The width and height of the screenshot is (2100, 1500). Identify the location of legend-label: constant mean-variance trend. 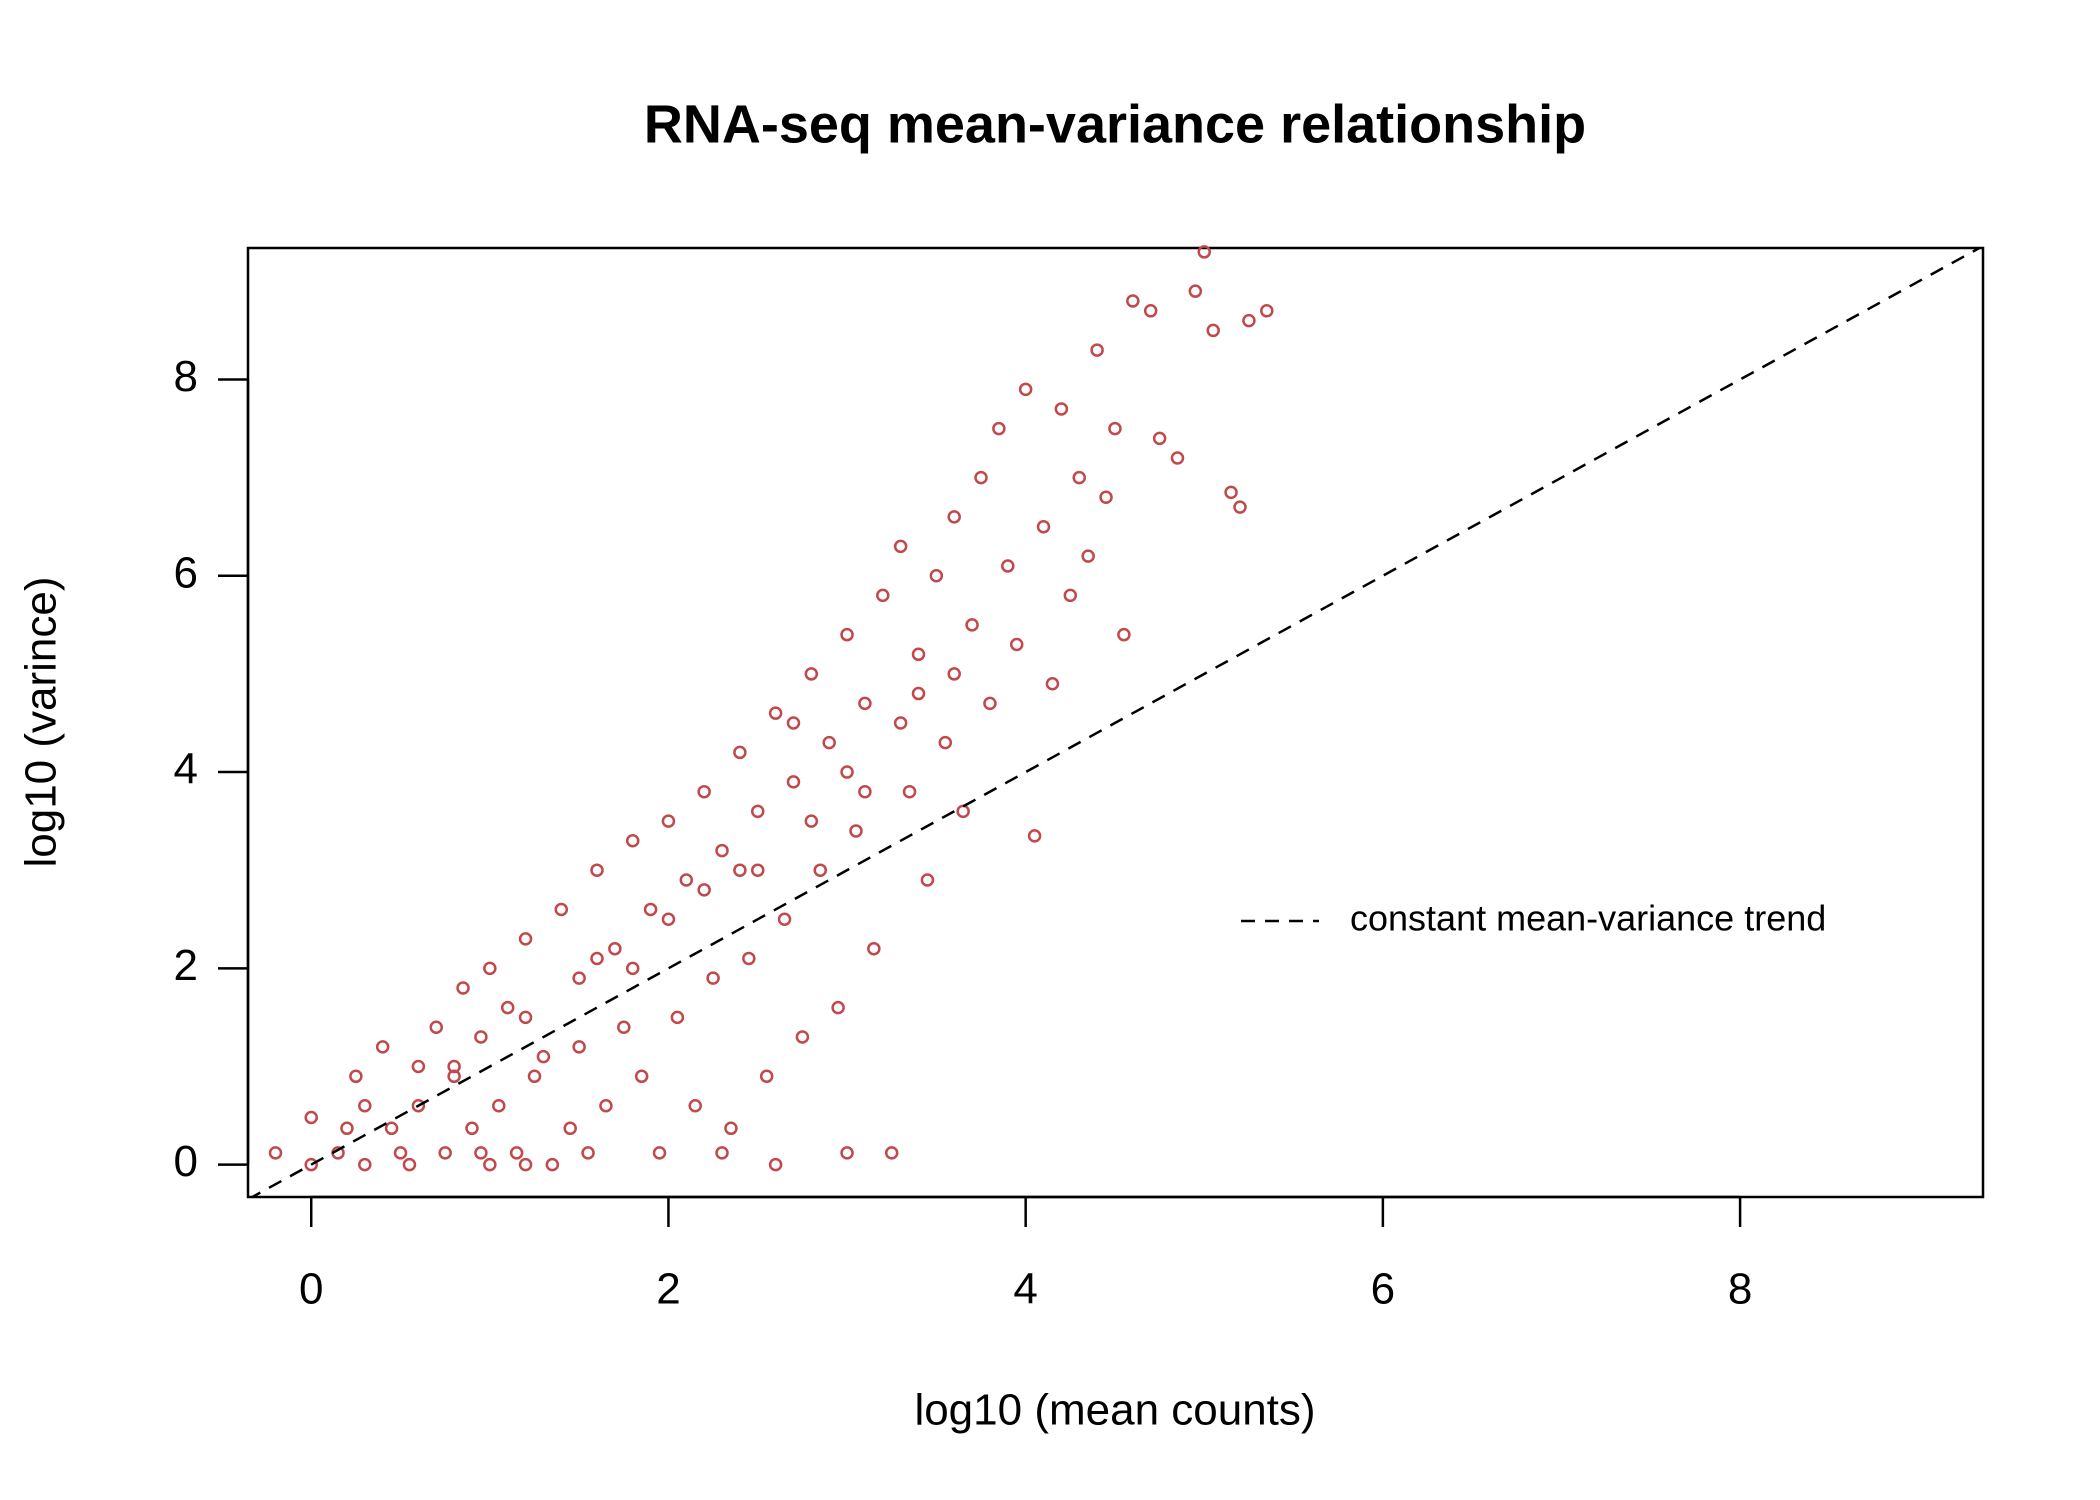
(1588, 918).